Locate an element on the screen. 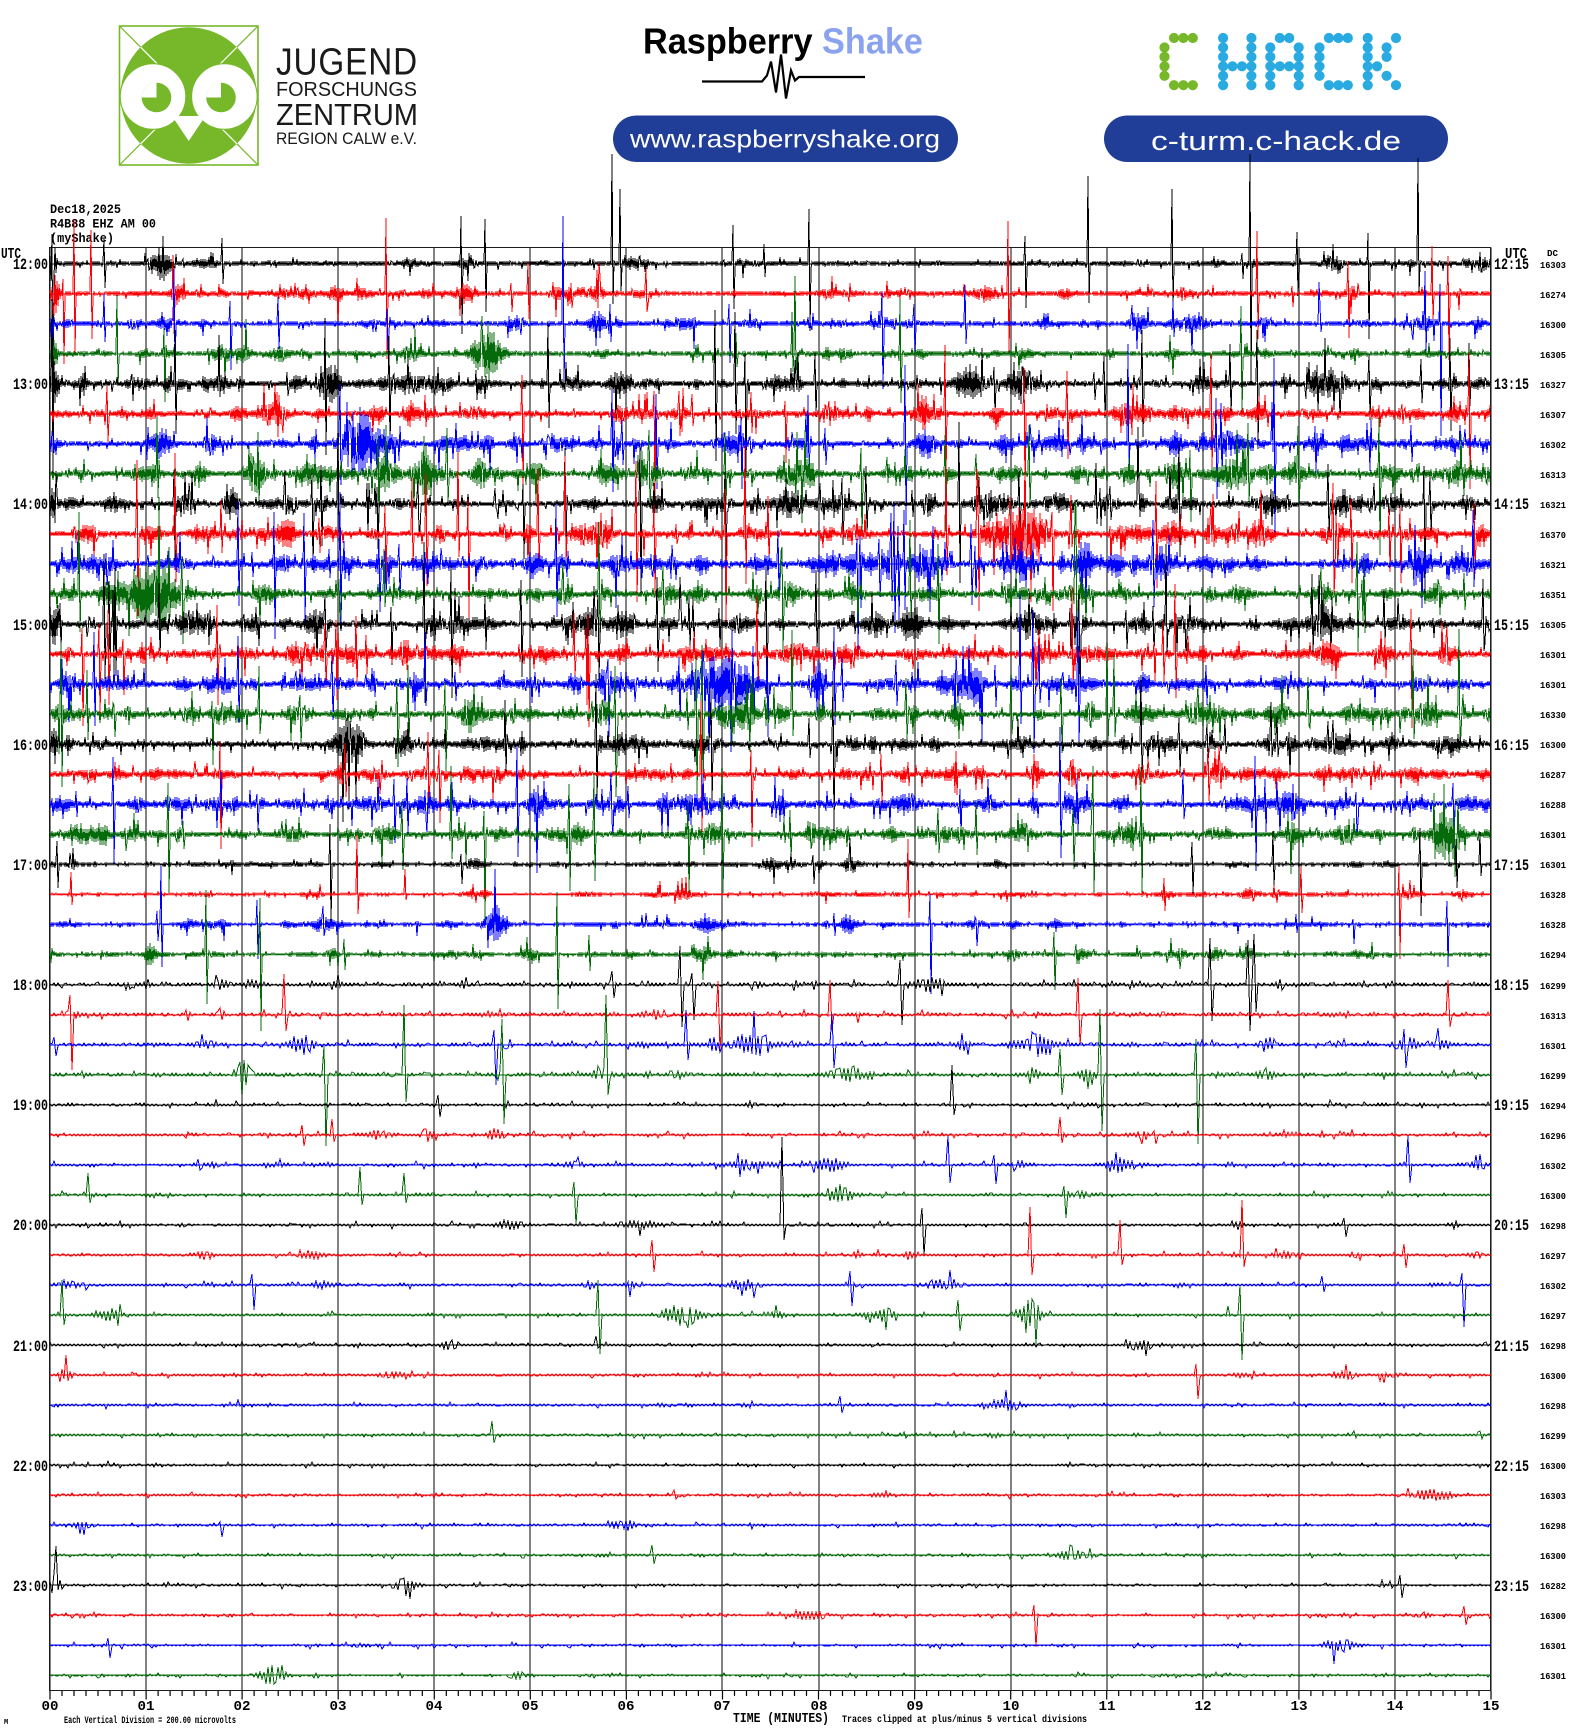  svg-text: TIME (MINUTES) is located at coordinates (781, 1719).